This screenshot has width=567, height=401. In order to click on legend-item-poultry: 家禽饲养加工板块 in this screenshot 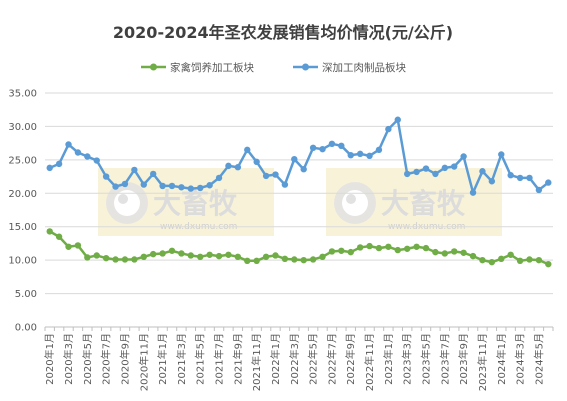, I will do `click(197, 67)`.